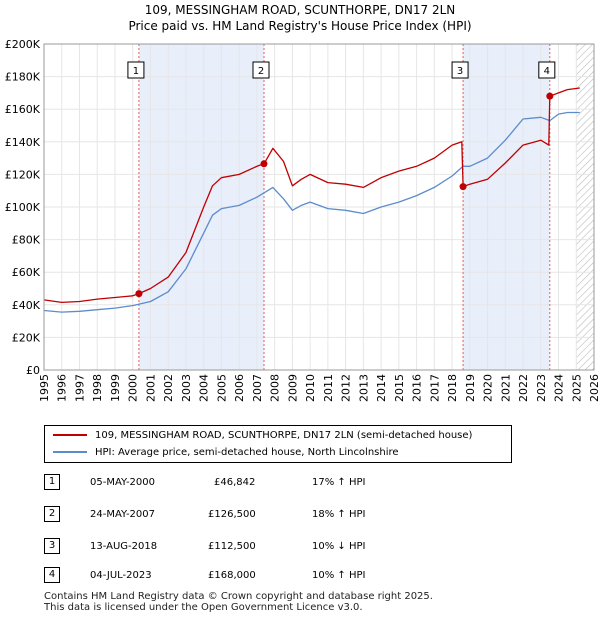 This screenshot has width=600, height=620. Describe the element at coordinates (239, 388) in the screenshot. I see `x-tick-label: 2006` at that location.